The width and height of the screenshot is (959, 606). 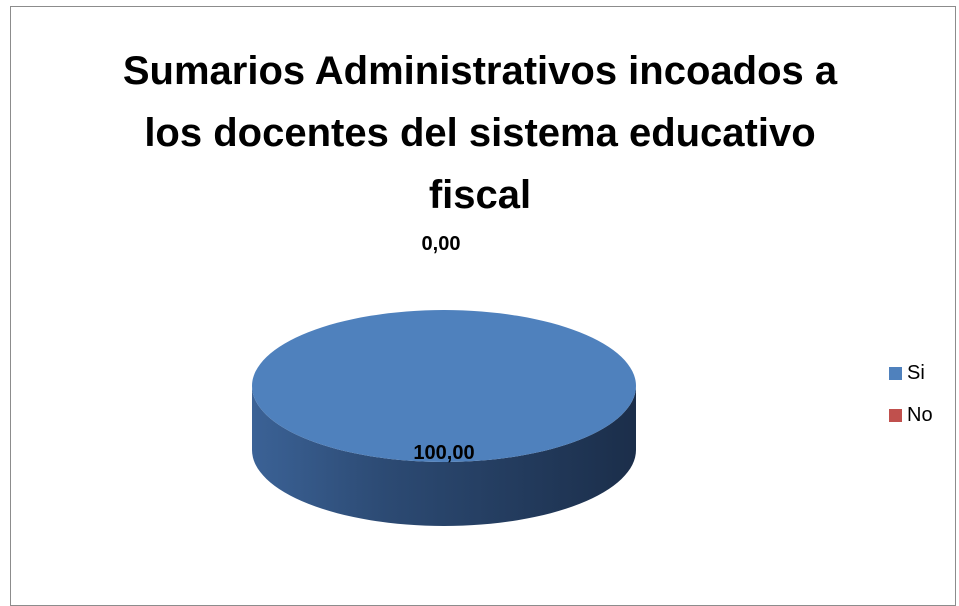 I want to click on data-label-si: 100,00, so click(x=443, y=453).